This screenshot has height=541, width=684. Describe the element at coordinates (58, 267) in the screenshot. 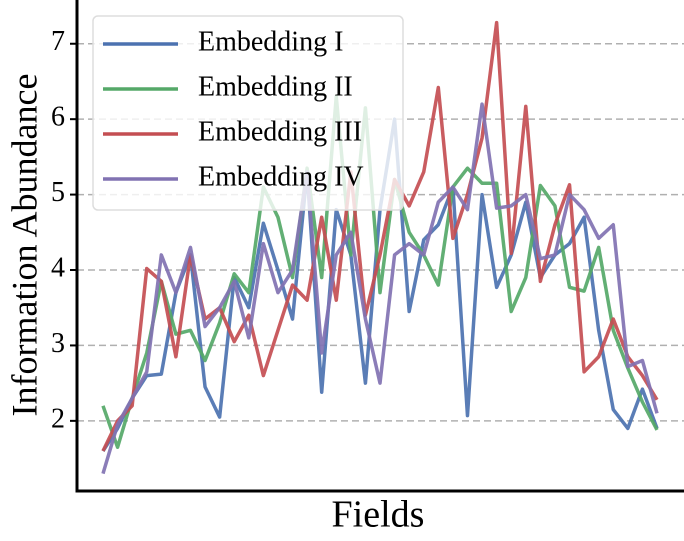

I see `y-tick-label: 4` at that location.